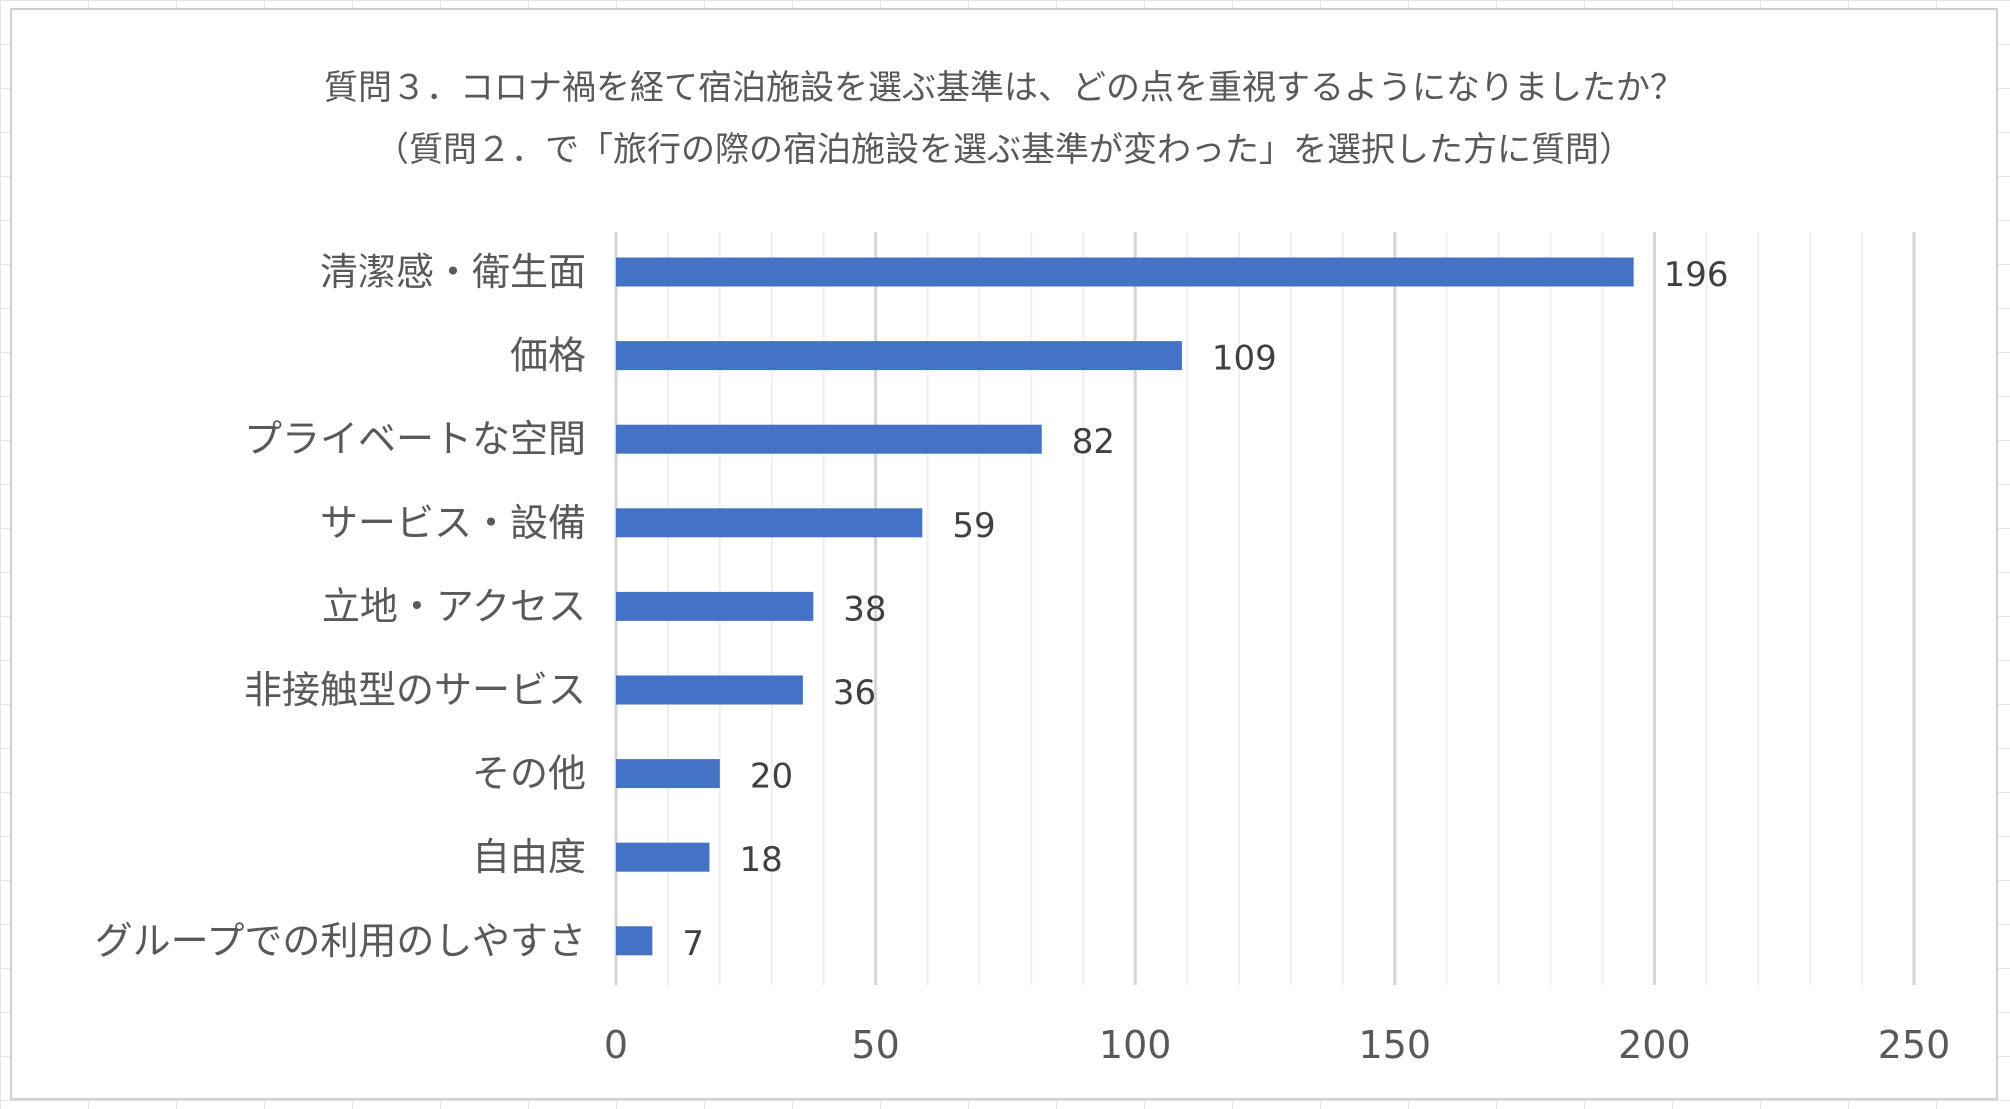 This screenshot has width=2010, height=1109. Describe the element at coordinates (973, 526) in the screenshot. I see `data-label: 59` at that location.